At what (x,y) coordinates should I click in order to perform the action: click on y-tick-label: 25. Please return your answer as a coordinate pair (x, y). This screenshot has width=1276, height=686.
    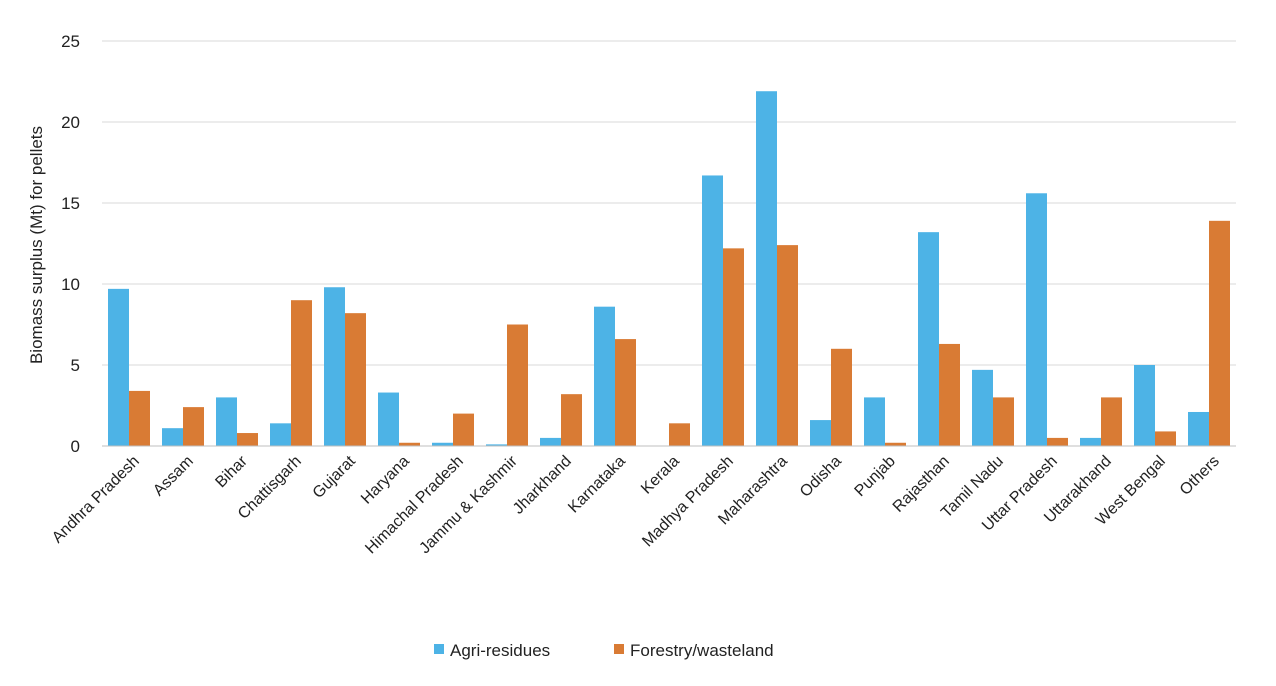
    Looking at the image, I should click on (70, 41).